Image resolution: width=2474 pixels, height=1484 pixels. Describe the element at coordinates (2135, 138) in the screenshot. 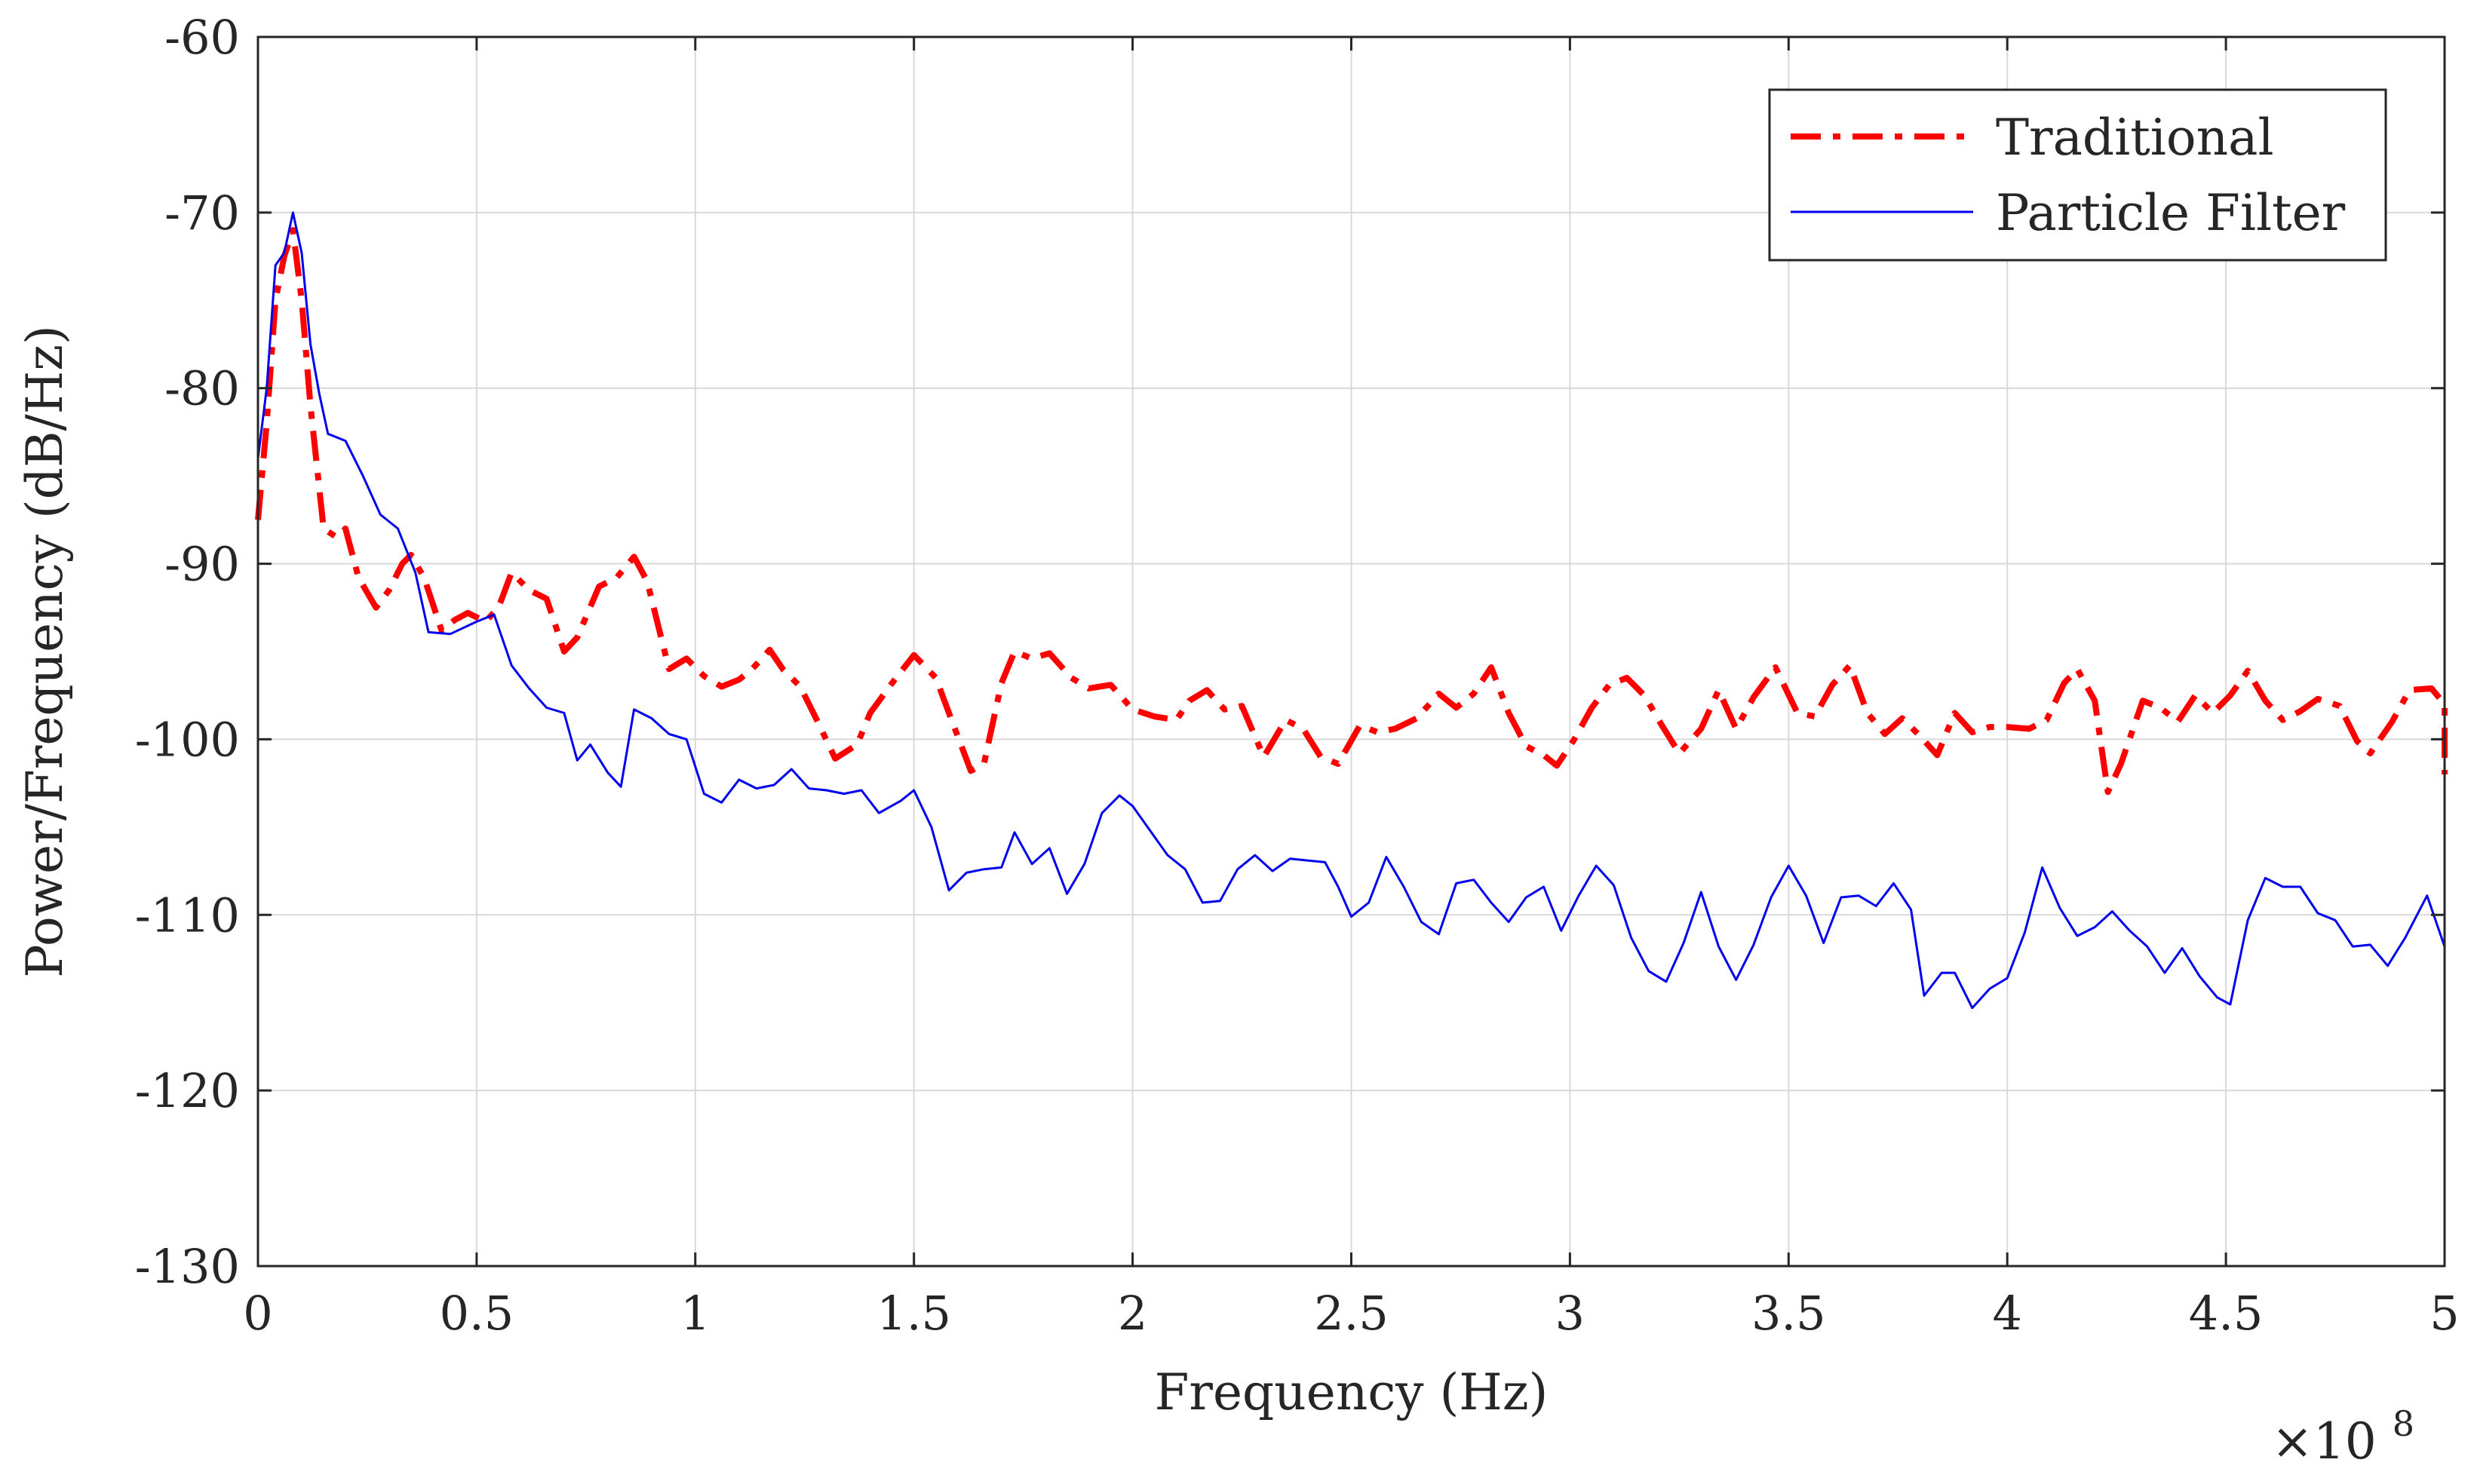

I see `legend-label-traditional: Traditional` at that location.